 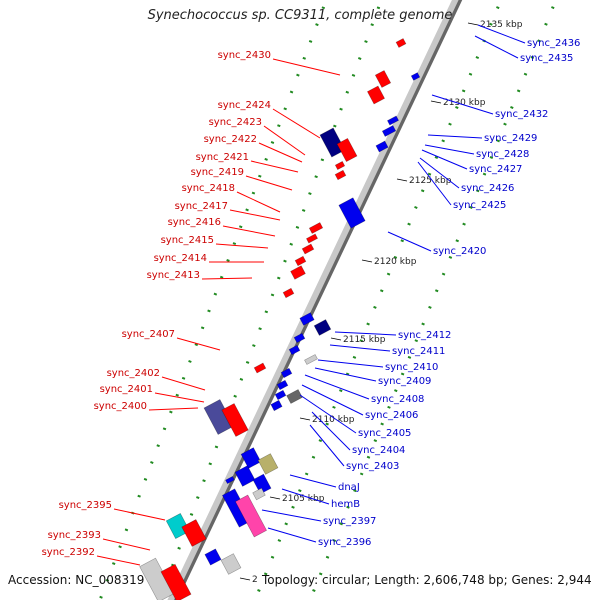 I want to click on right-gene-label: sync_2406, so click(x=391, y=415).